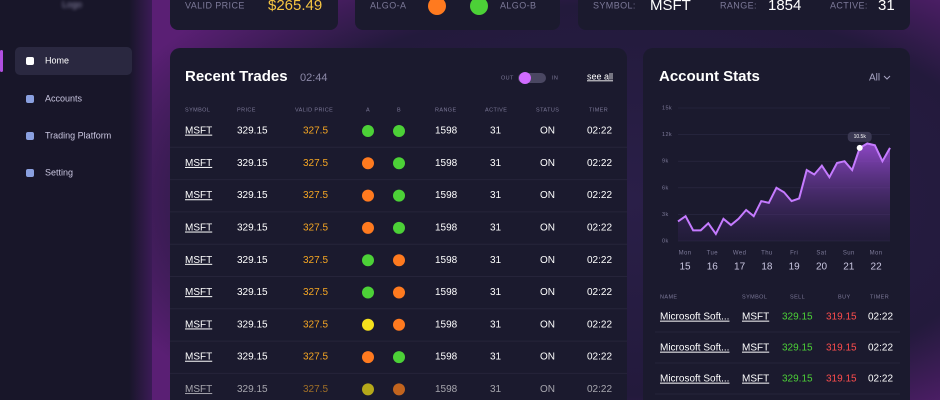 The image size is (940, 400). What do you see at coordinates (797, 297) in the screenshot?
I see `column-header: SELL` at bounding box center [797, 297].